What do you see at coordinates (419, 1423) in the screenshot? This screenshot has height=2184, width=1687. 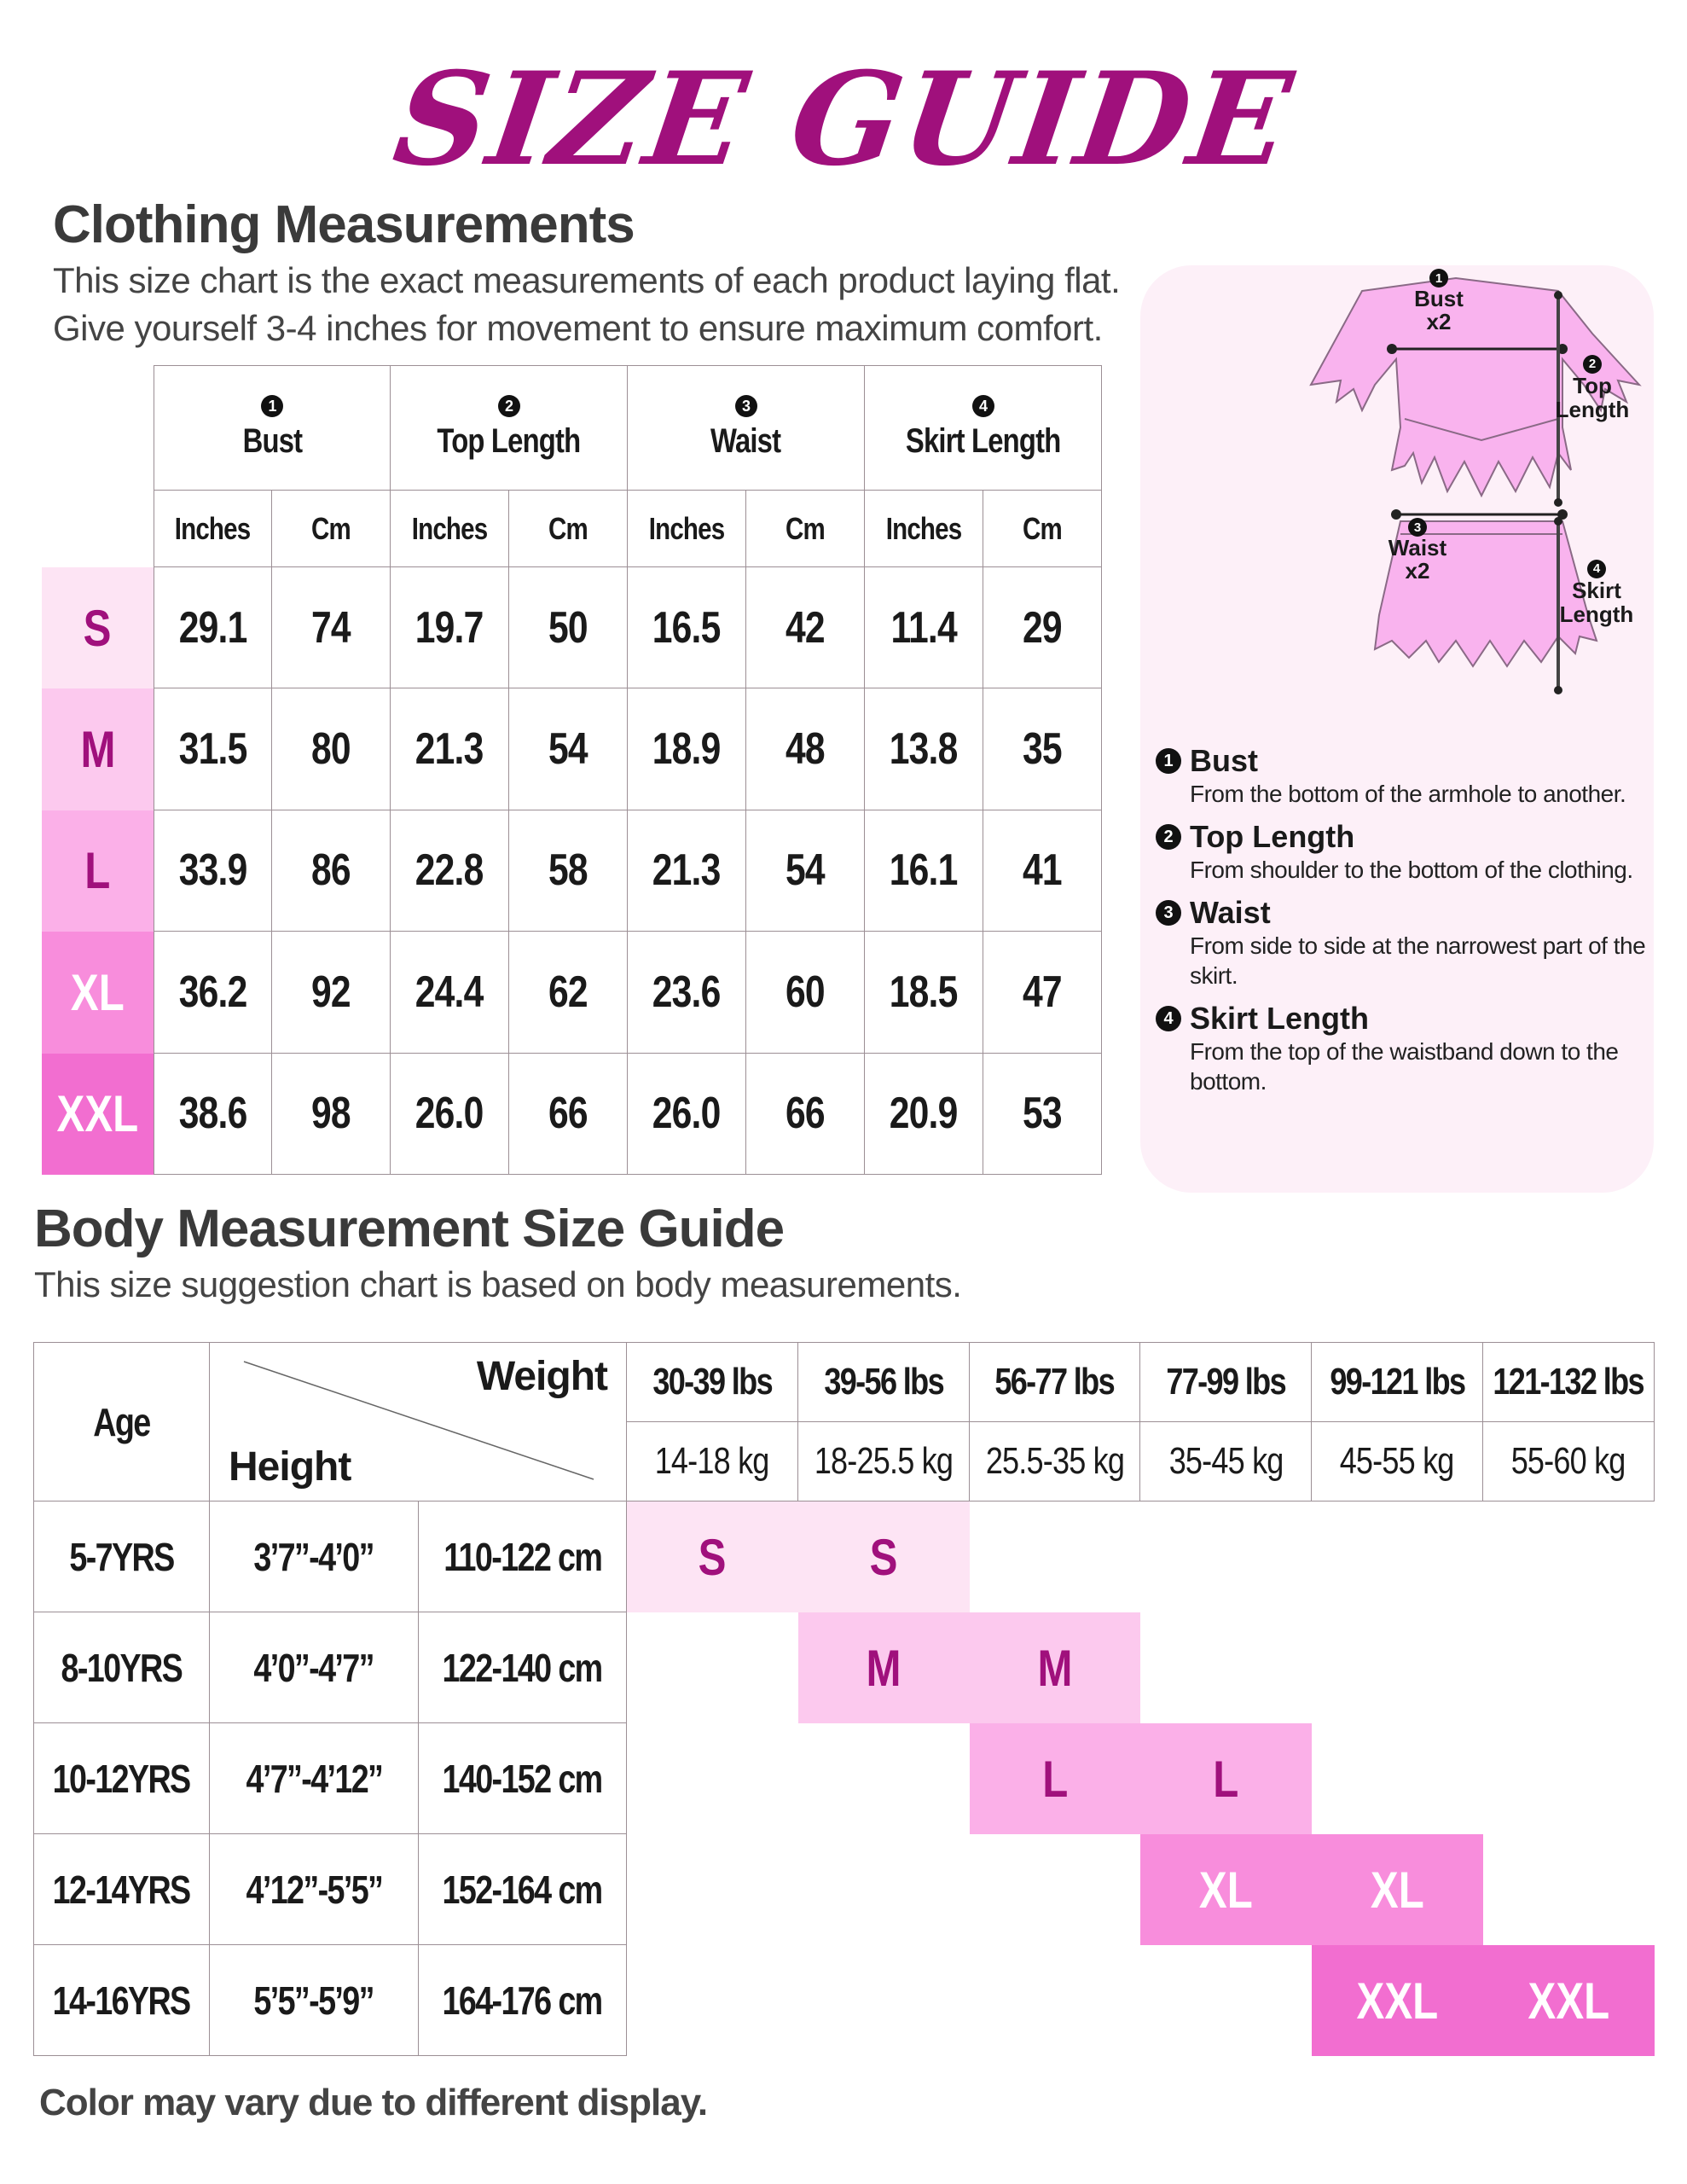 I see `height-weight-header: Weight Height` at bounding box center [419, 1423].